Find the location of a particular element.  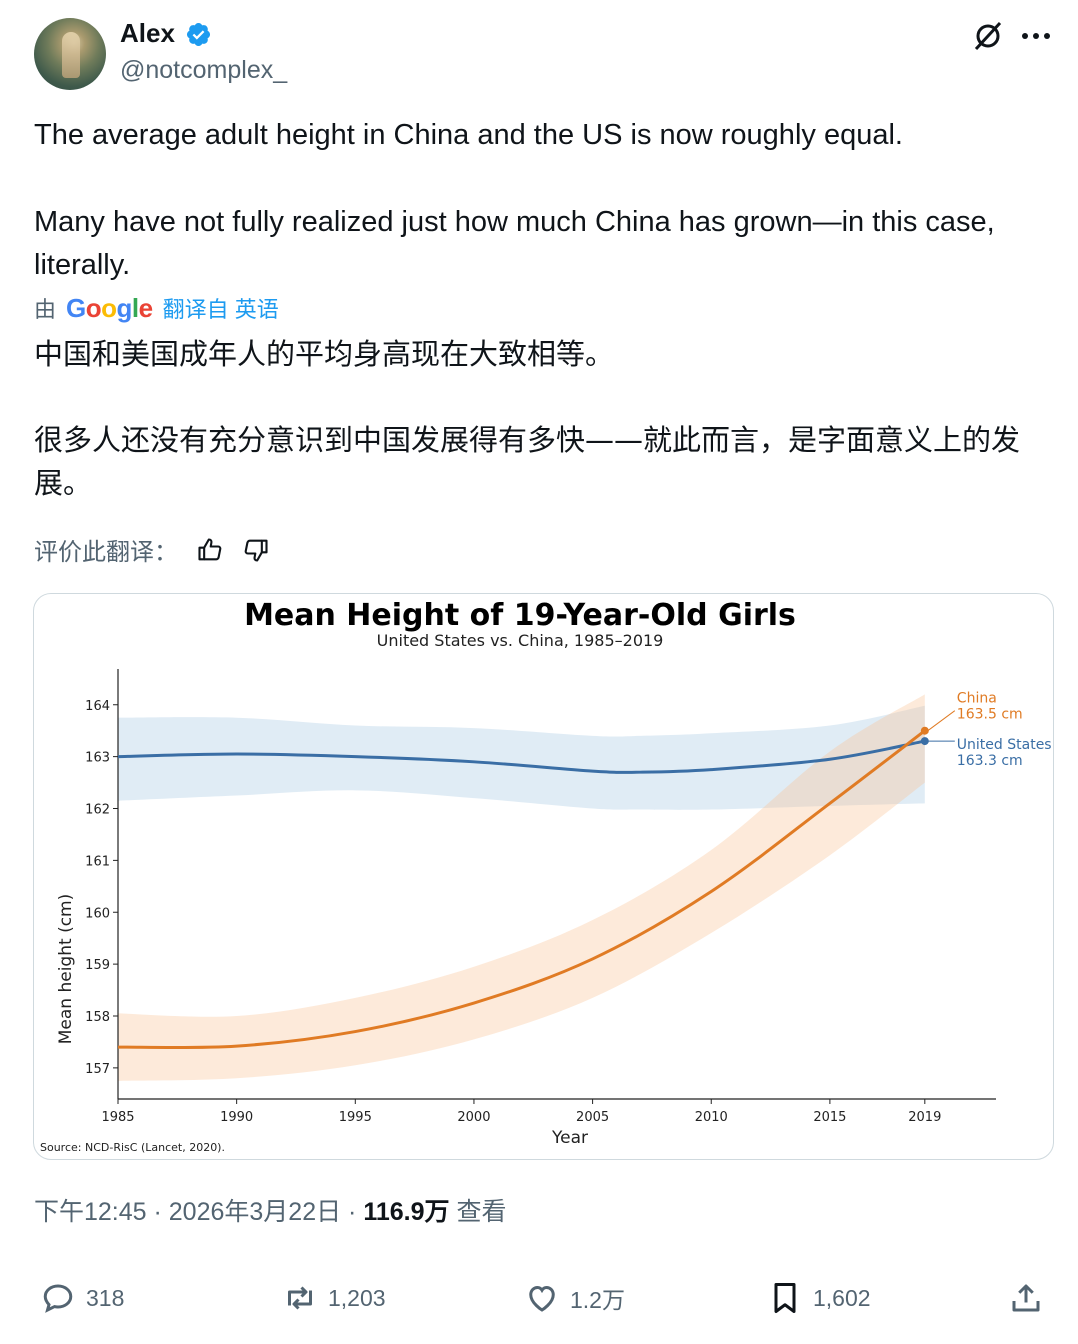

reply-count: 318 is located at coordinates (105, 1297).